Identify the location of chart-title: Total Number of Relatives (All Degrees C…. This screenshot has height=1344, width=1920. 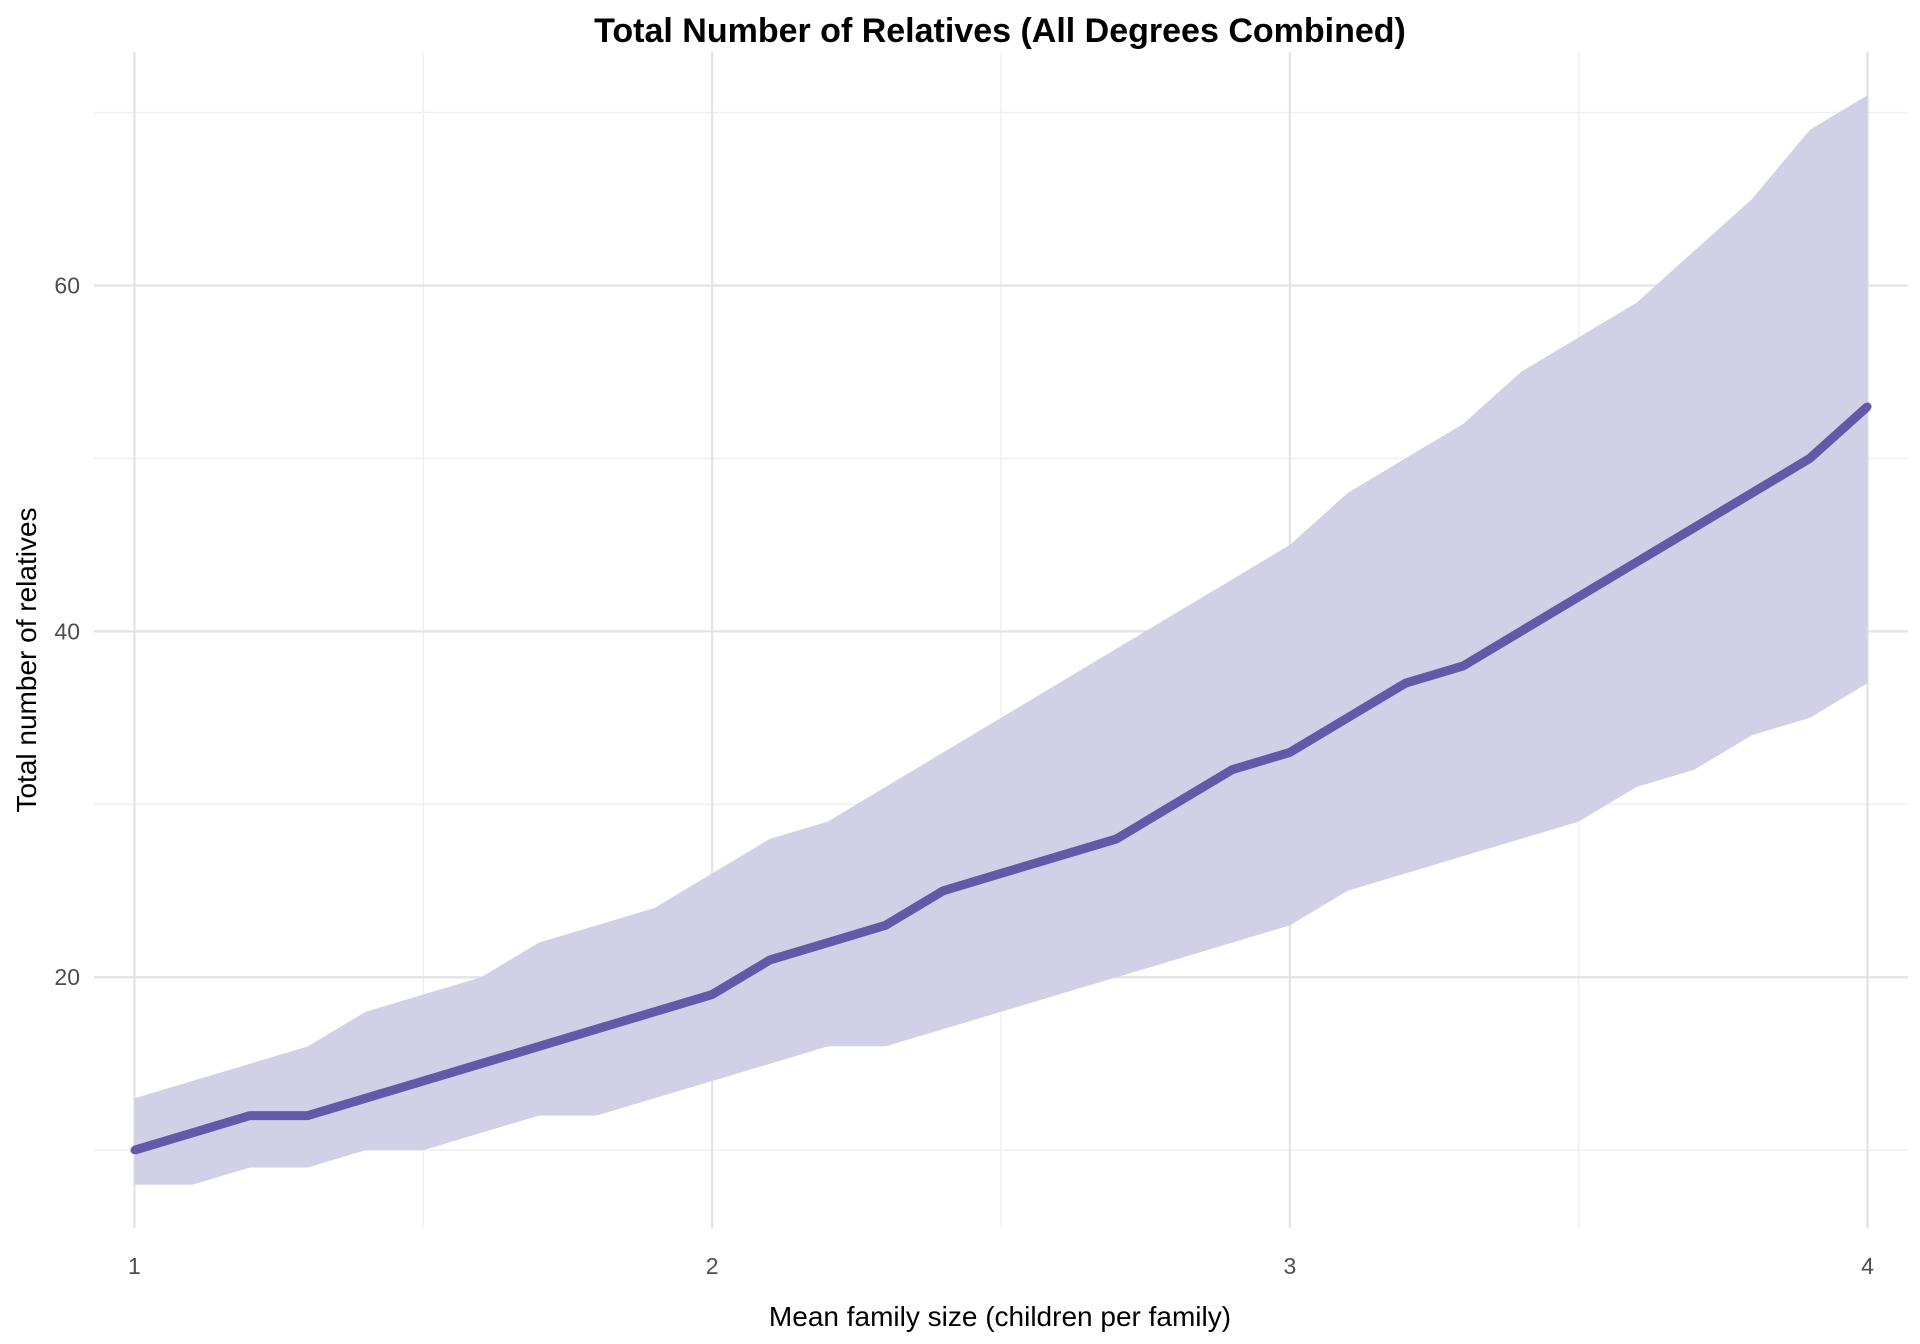
(1000, 31).